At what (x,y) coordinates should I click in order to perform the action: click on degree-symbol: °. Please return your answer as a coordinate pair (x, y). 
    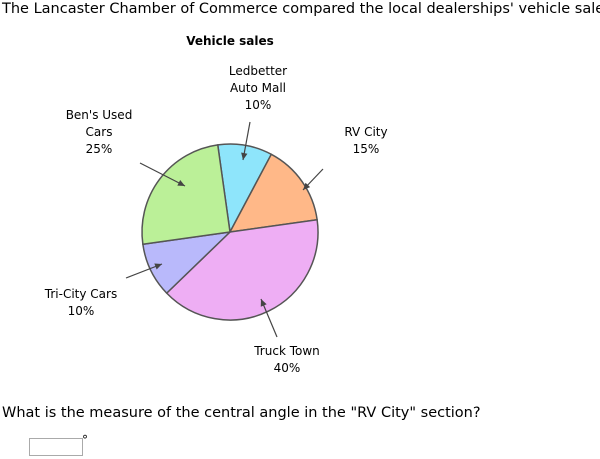
    Looking at the image, I should click on (85, 440).